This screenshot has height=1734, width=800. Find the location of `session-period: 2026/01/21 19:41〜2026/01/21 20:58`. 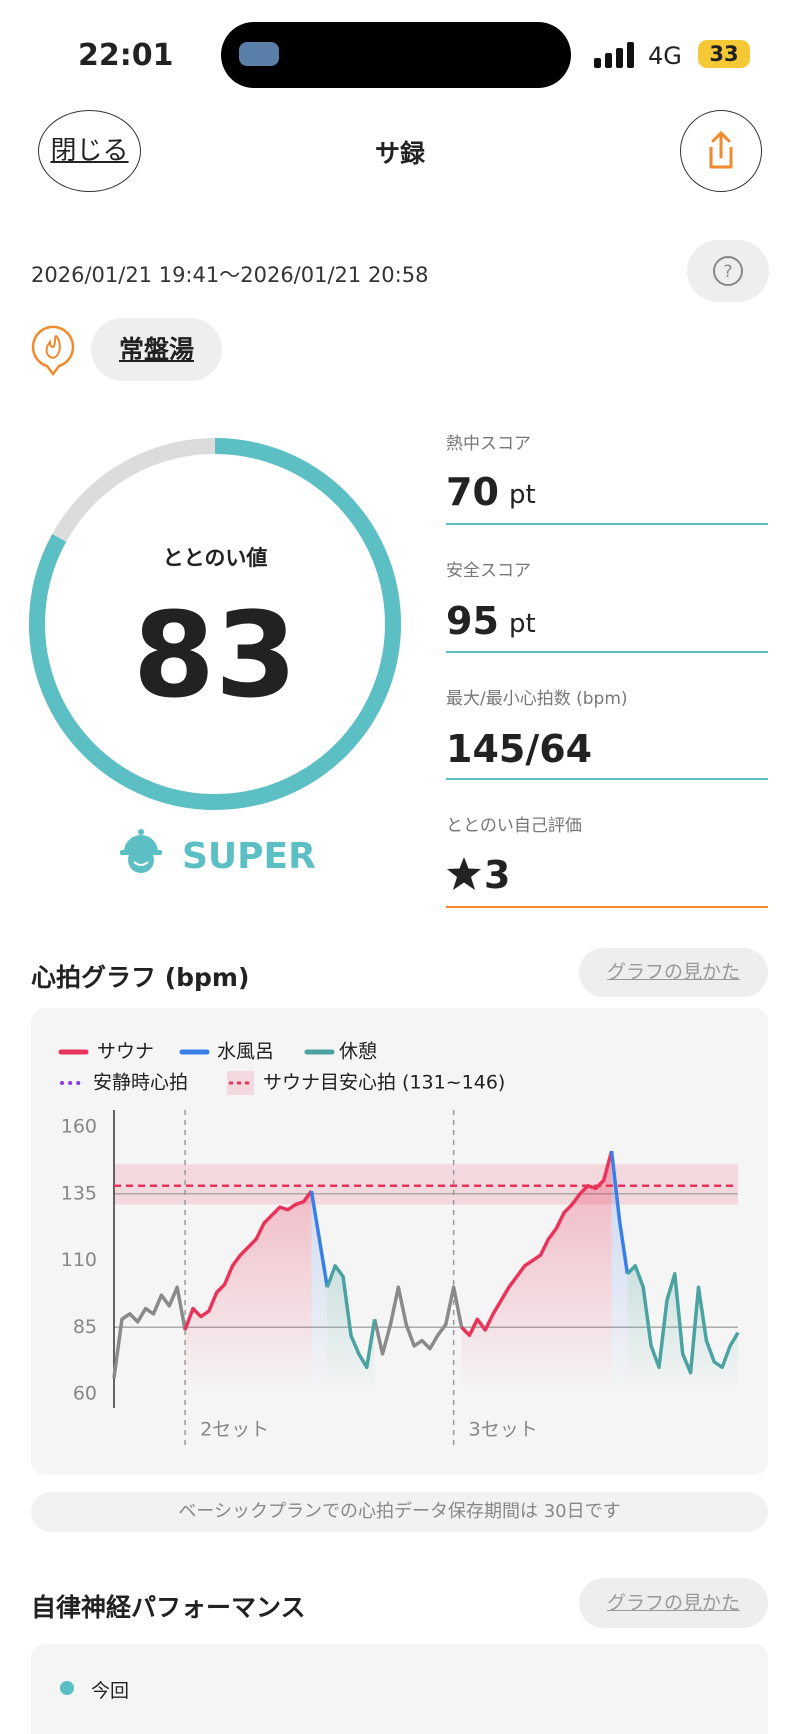

session-period: 2026/01/21 19:41〜2026/01/21 20:58 is located at coordinates (230, 275).